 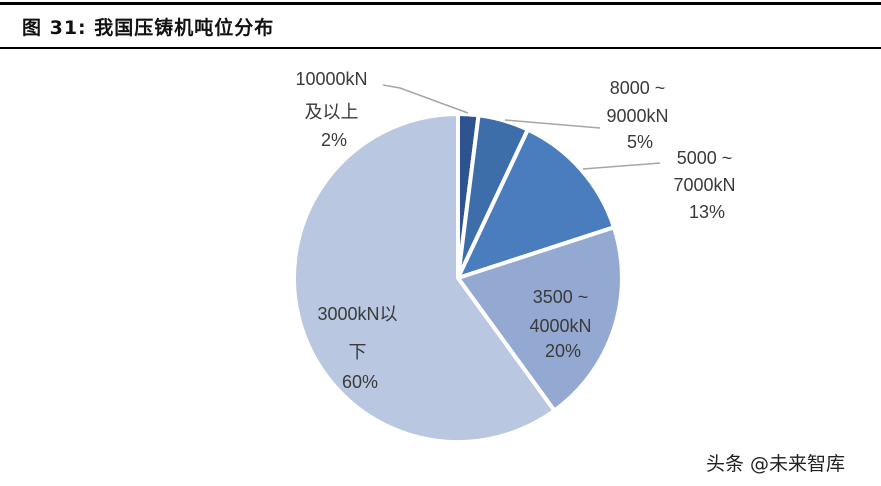 What do you see at coordinates (440, 3) in the screenshot?
I see `top-rule` at bounding box center [440, 3].